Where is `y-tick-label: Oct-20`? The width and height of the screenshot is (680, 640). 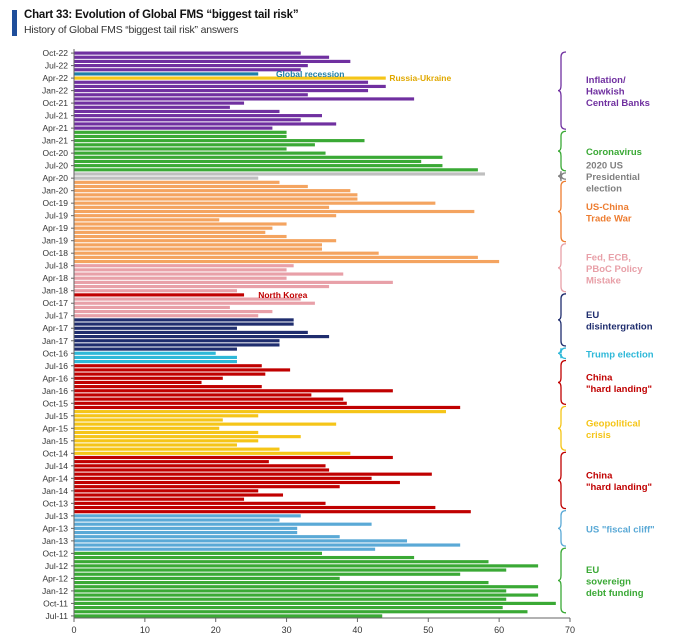 y-tick-label: Oct-20 is located at coordinates (55, 153).